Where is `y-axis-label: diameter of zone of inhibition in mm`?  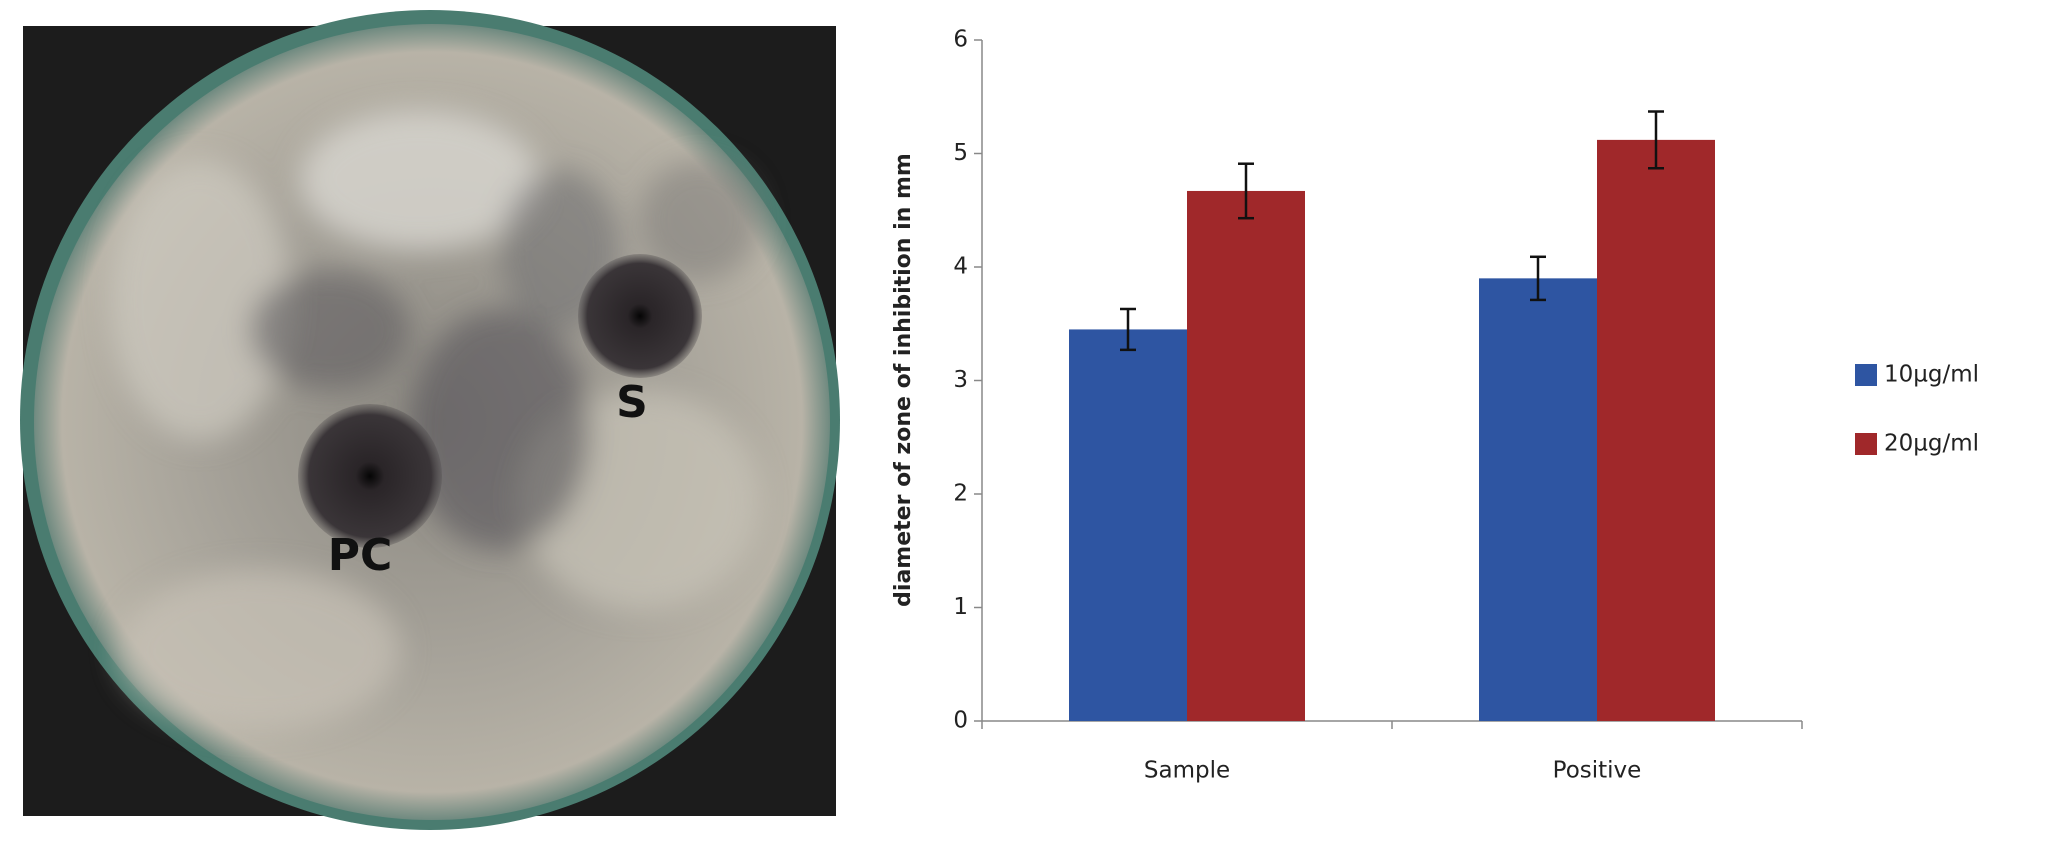
y-axis-label: diameter of zone of inhibition in mm is located at coordinates (903, 380).